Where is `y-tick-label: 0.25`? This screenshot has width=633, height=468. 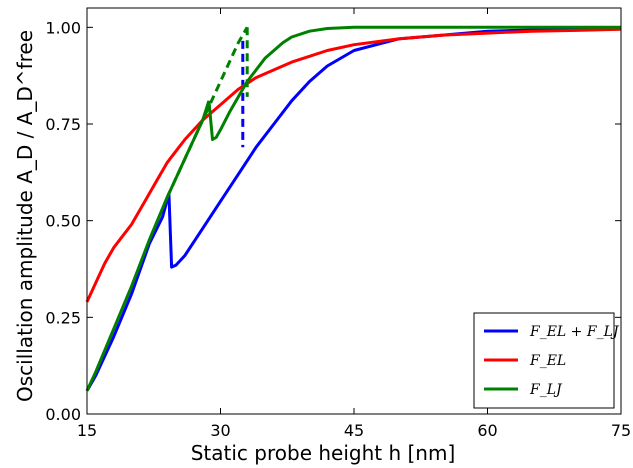
y-tick-label: 0.25 is located at coordinates (63, 317).